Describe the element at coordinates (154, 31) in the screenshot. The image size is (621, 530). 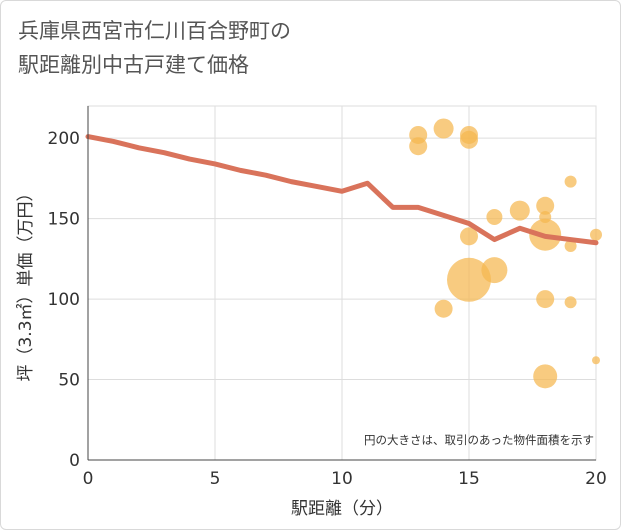
I see `chart-title-line1: 兵庫県西宮市仁川百合野町の` at that location.